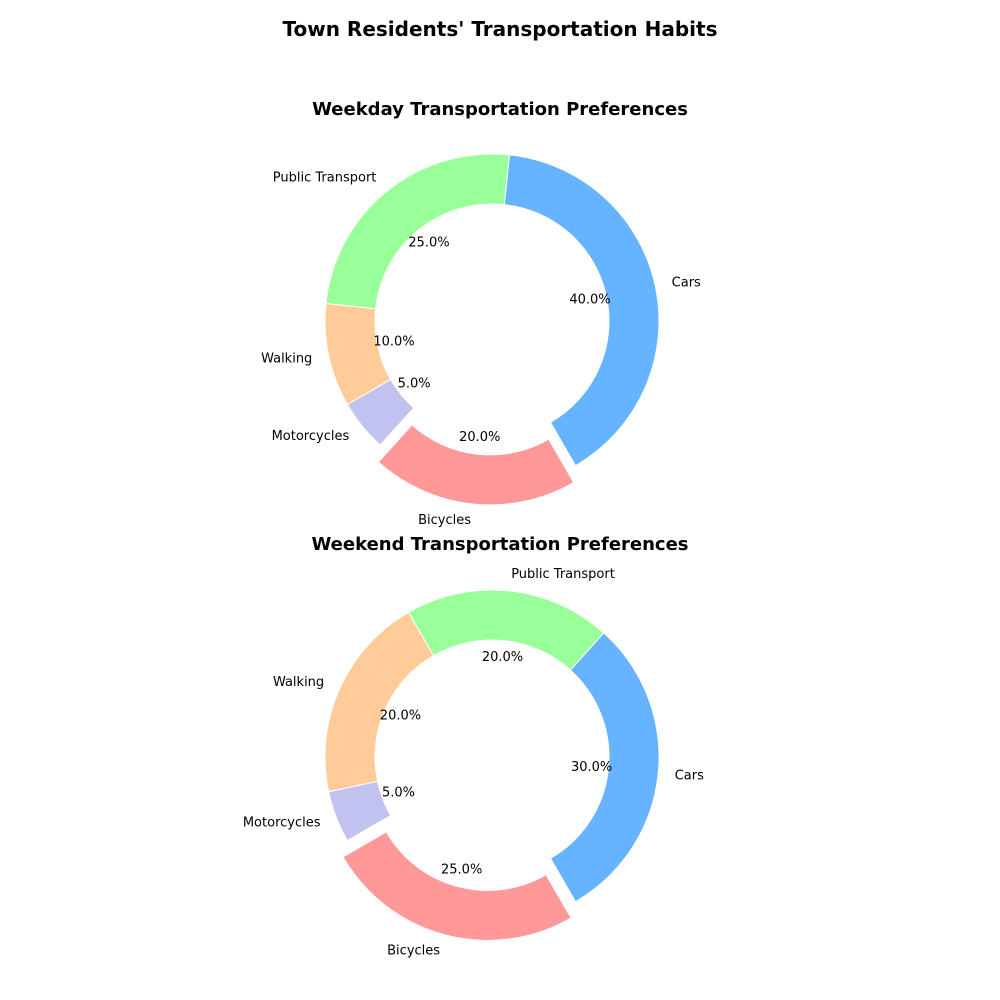 Image resolution: width=1000 pixels, height=1000 pixels. Describe the element at coordinates (379, 702) in the screenshot. I see `weekend-slice-walking` at that location.